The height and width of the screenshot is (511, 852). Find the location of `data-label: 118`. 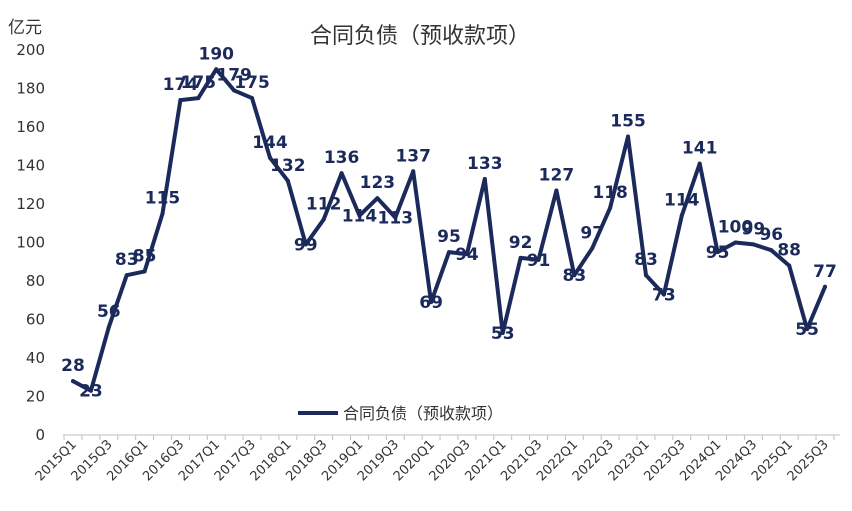

data-label: 118 is located at coordinates (610, 193).